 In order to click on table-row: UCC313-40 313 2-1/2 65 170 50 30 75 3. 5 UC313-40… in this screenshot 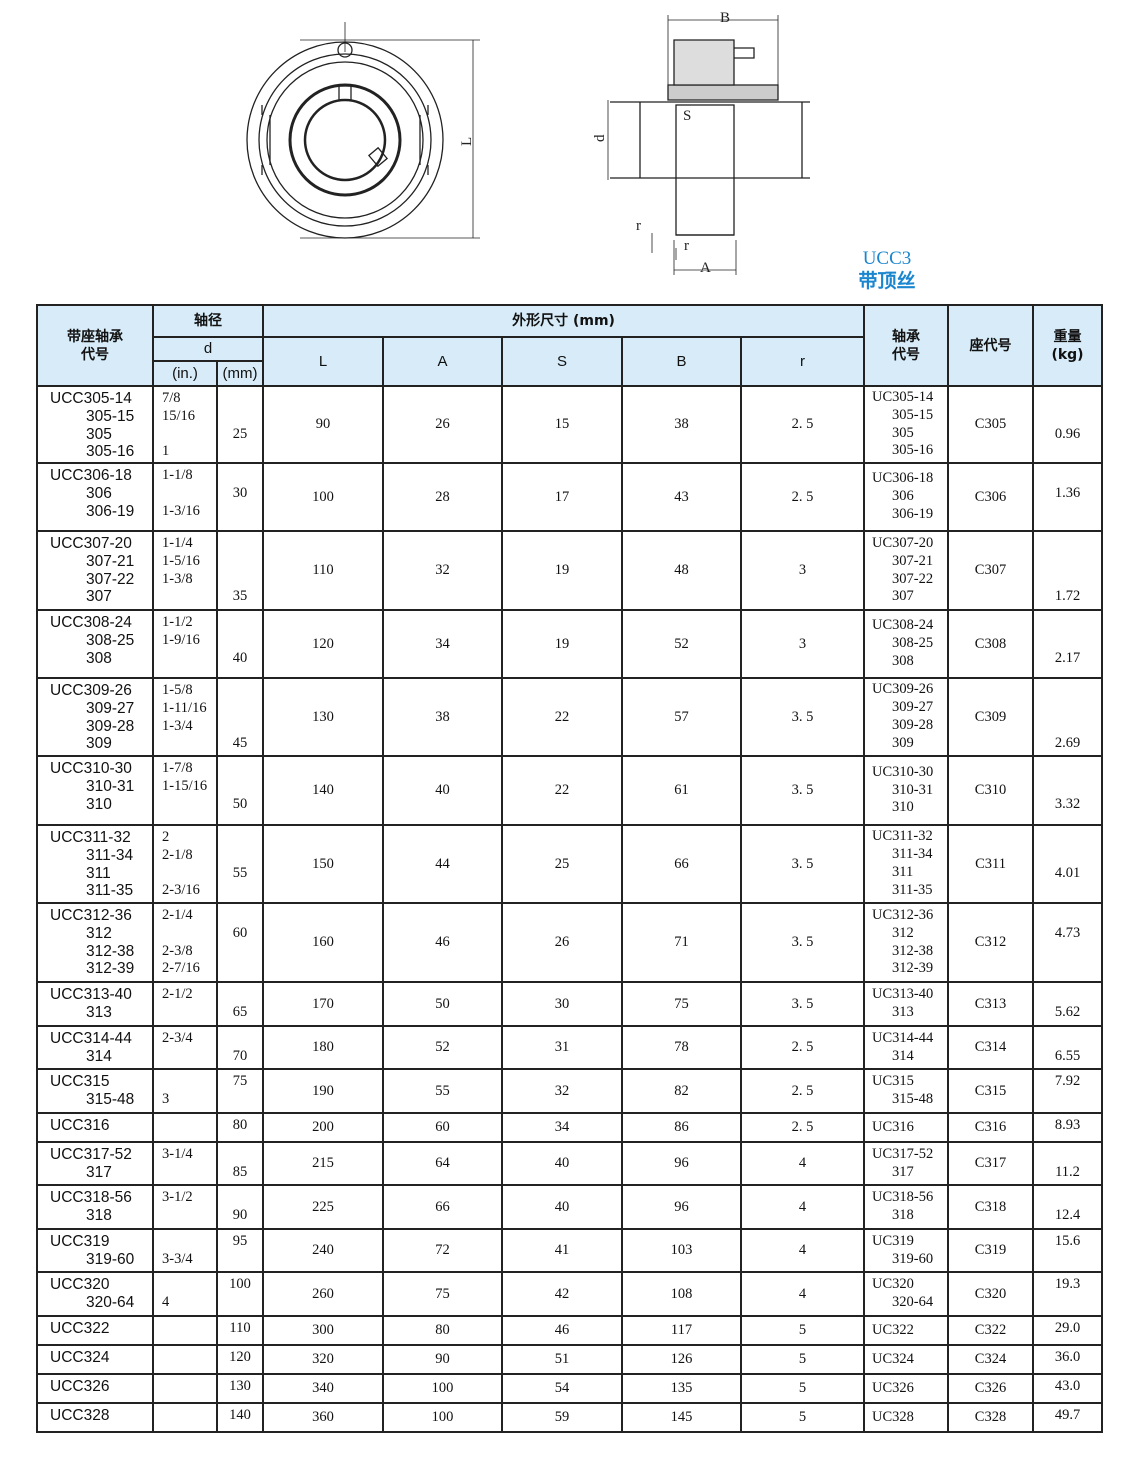, I will do `click(570, 1004)`.